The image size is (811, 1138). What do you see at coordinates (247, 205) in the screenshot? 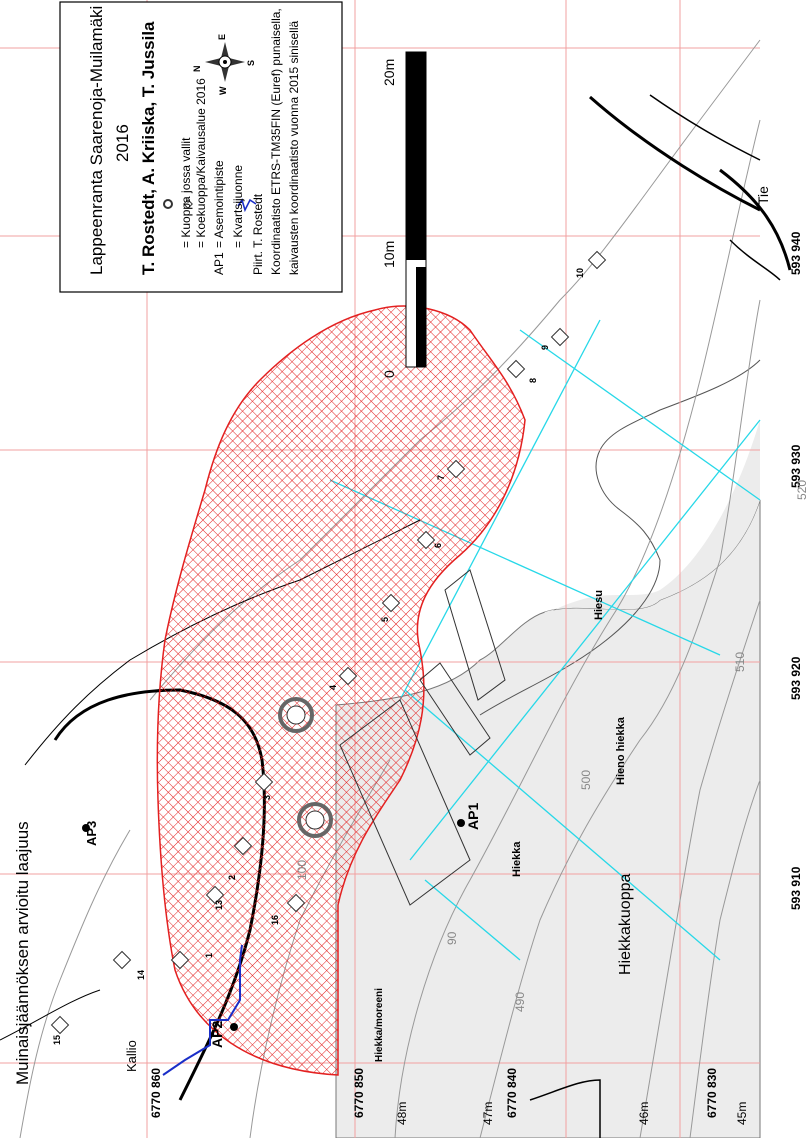
I see `legend-quartz-vein-icon` at bounding box center [247, 205].